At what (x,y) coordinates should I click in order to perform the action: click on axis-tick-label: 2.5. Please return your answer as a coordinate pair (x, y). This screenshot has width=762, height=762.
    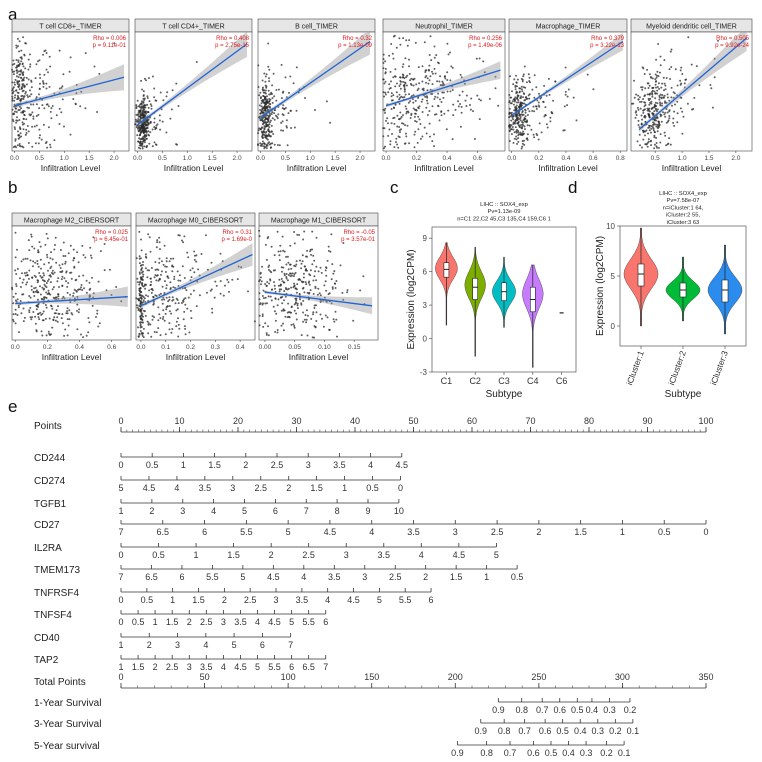
    Looking at the image, I should click on (395, 577).